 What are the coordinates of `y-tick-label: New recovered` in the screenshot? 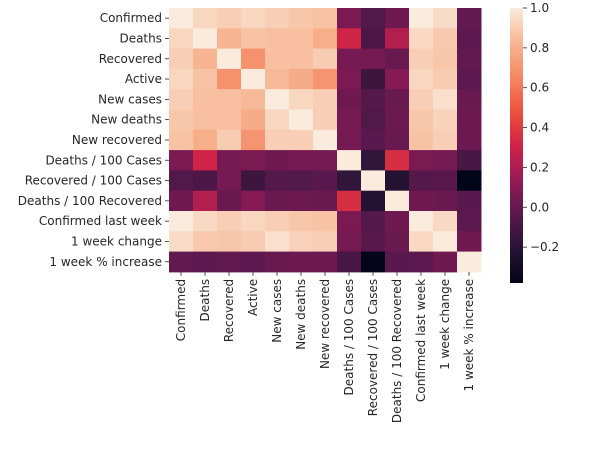 It's located at (117, 140).